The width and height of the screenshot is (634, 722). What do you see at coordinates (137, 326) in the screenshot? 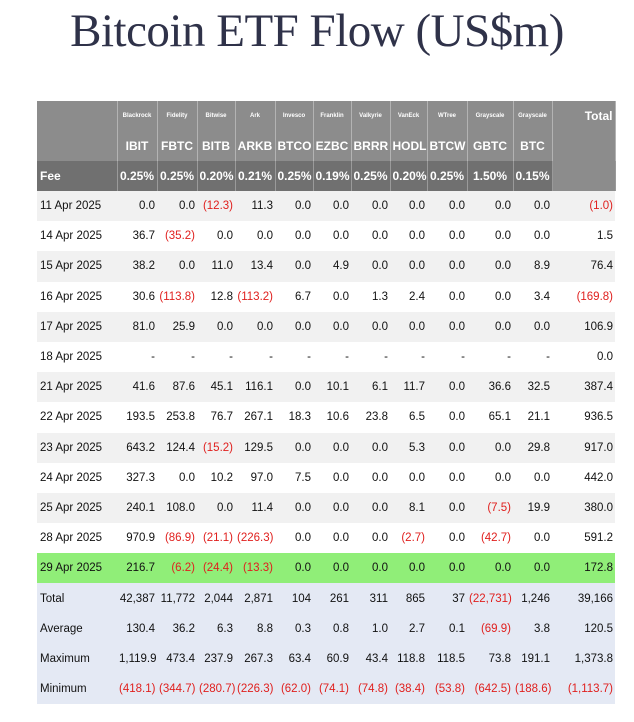
I see `flow-cell: 81.0` at bounding box center [137, 326].